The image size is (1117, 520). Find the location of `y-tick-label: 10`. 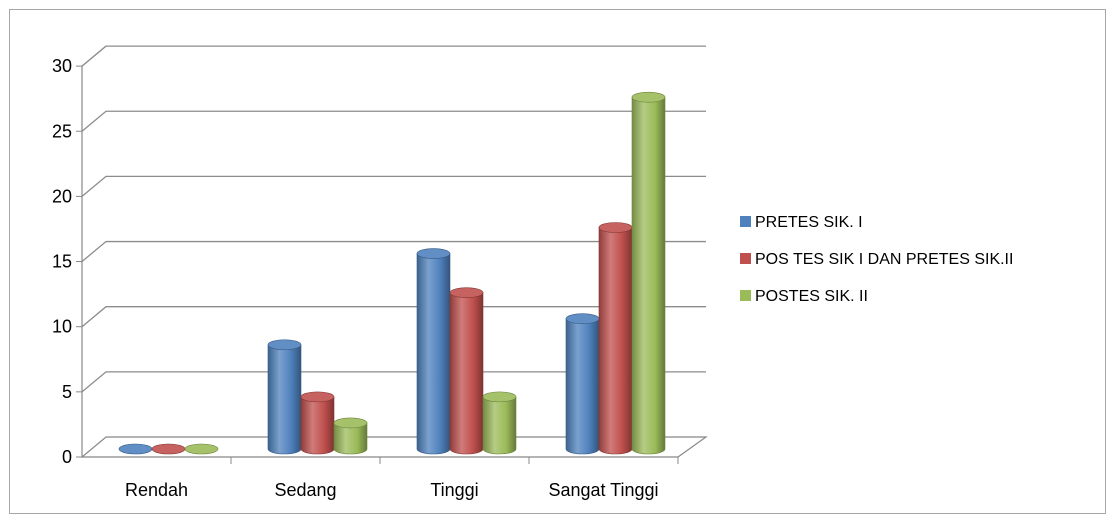

y-tick-label: 10 is located at coordinates (62, 327).